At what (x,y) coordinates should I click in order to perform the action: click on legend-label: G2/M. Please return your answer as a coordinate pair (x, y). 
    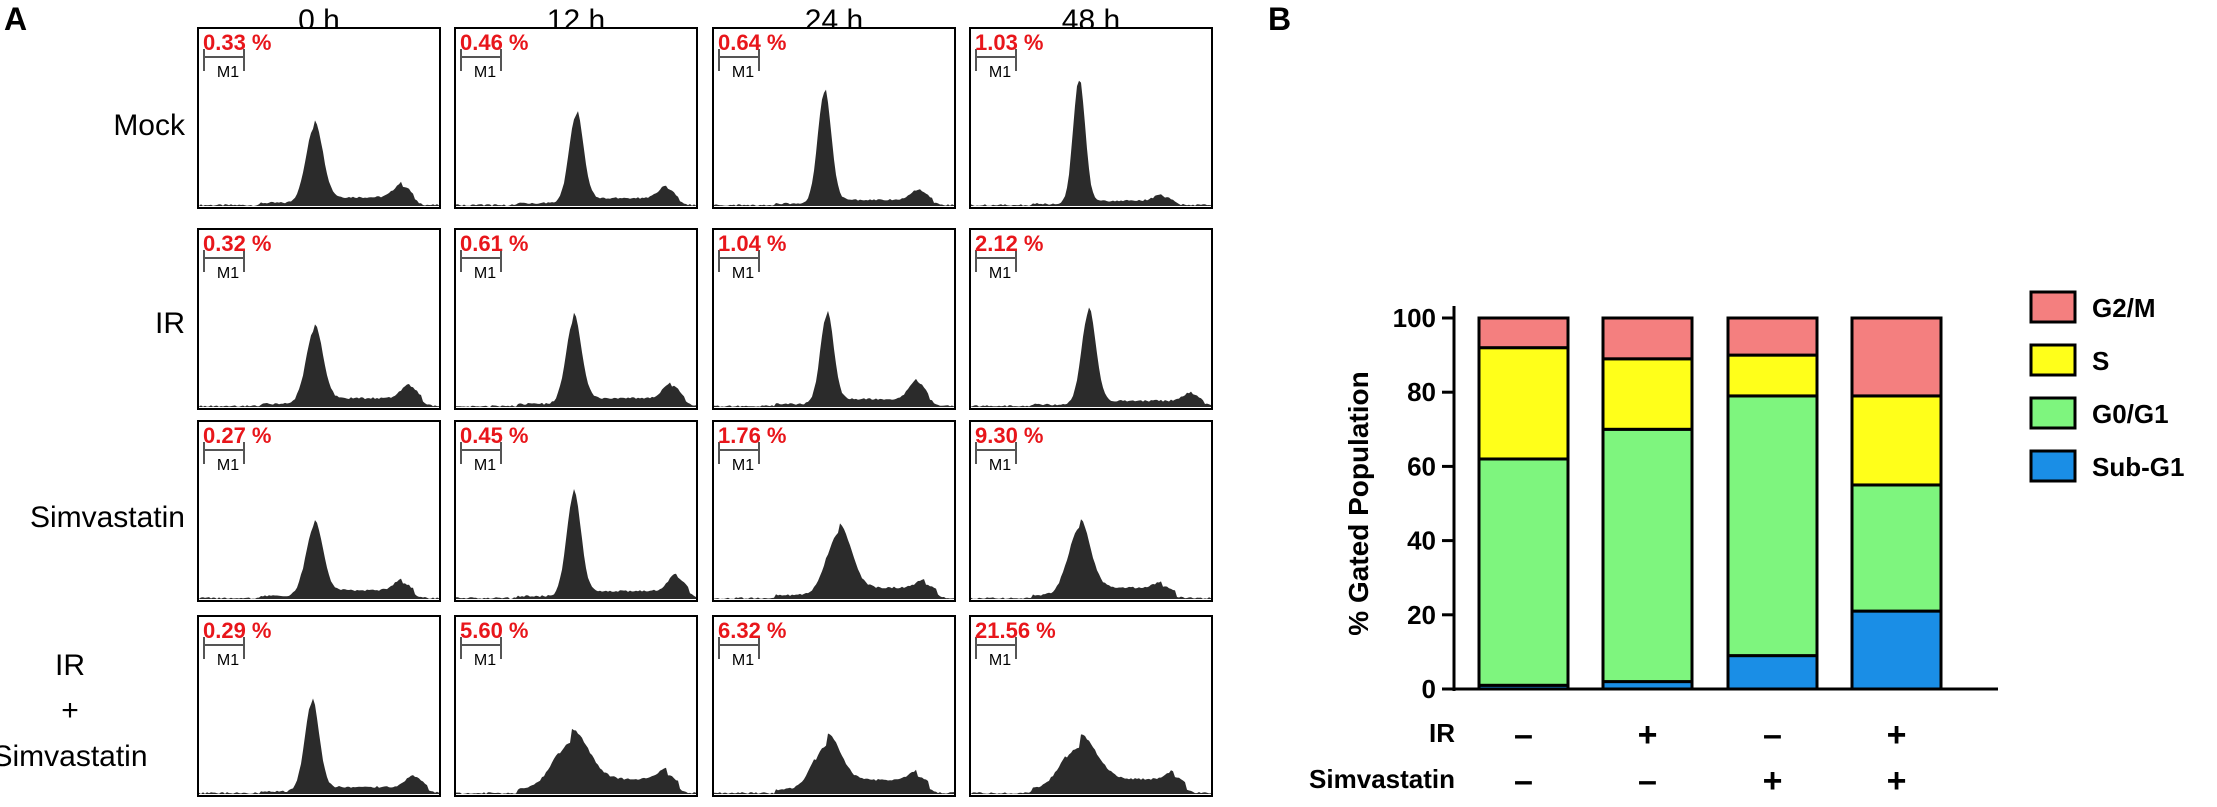
    Looking at the image, I should click on (2124, 308).